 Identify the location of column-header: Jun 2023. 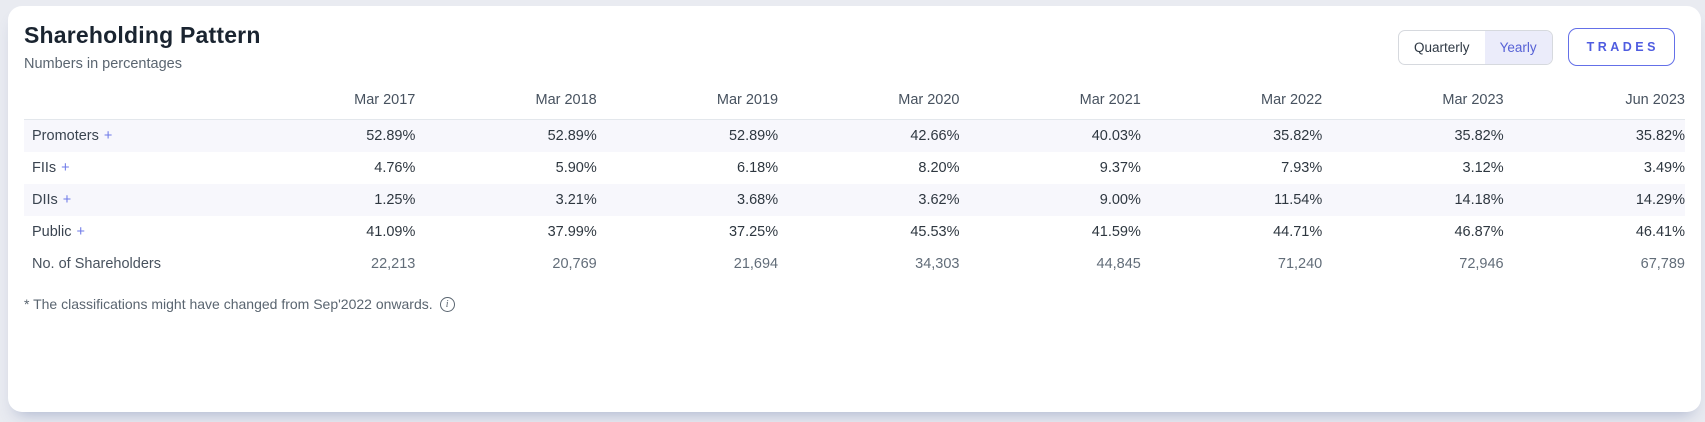
(1594, 103).